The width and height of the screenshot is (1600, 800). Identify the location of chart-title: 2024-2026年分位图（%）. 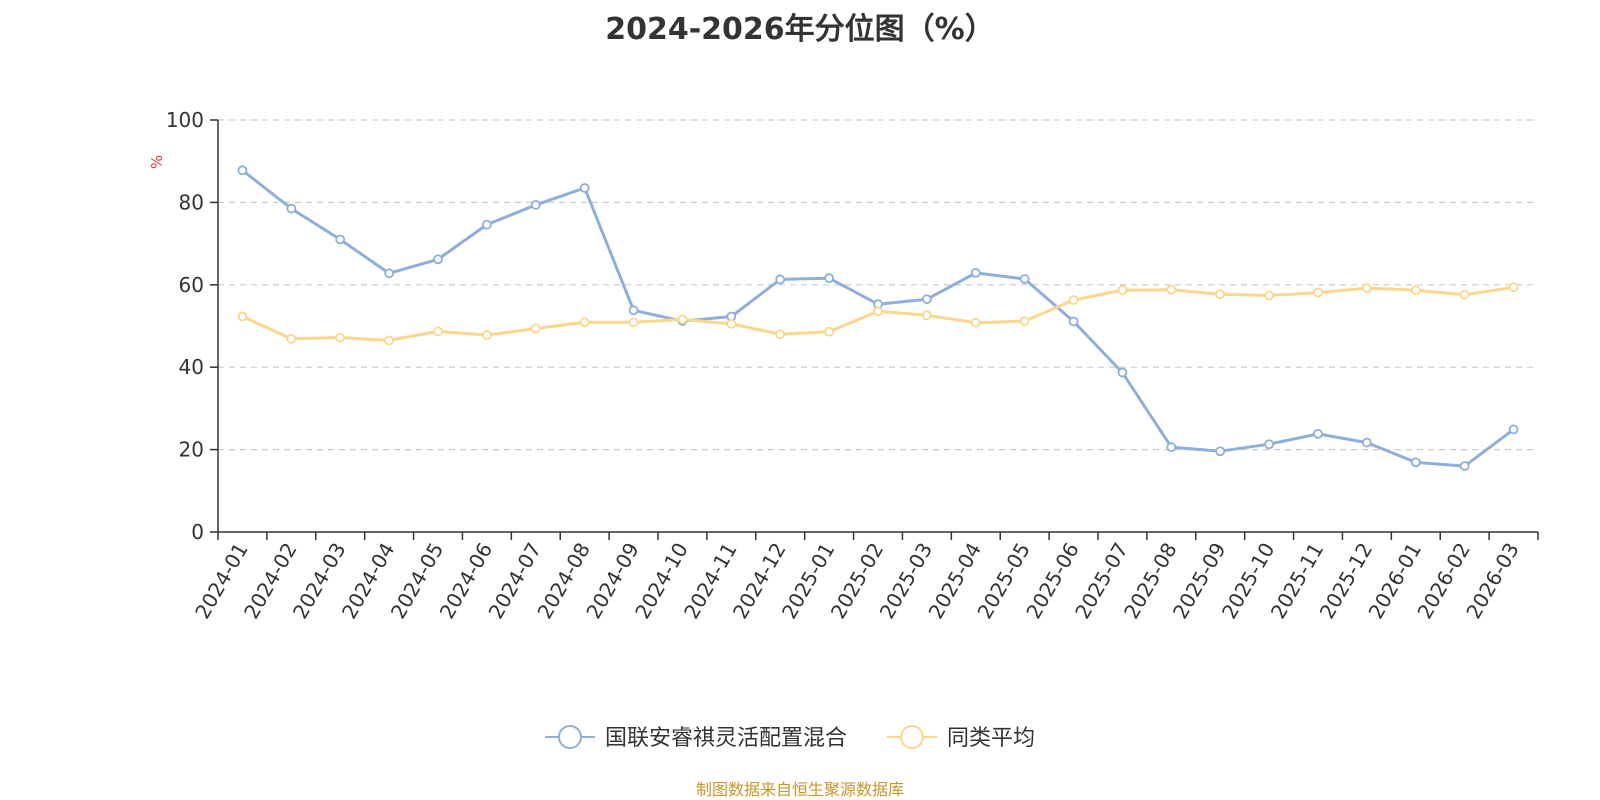
(800, 29).